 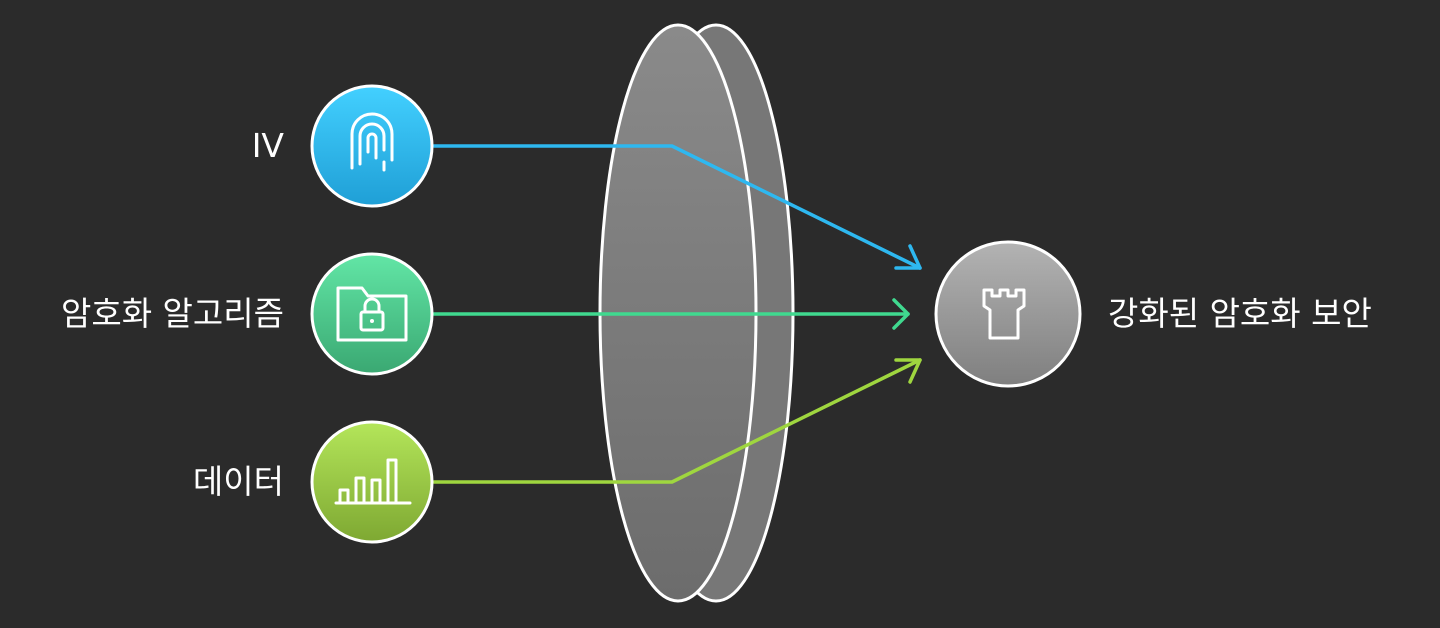 What do you see at coordinates (372, 142) in the screenshot?
I see `fingerprint-icon` at bounding box center [372, 142].